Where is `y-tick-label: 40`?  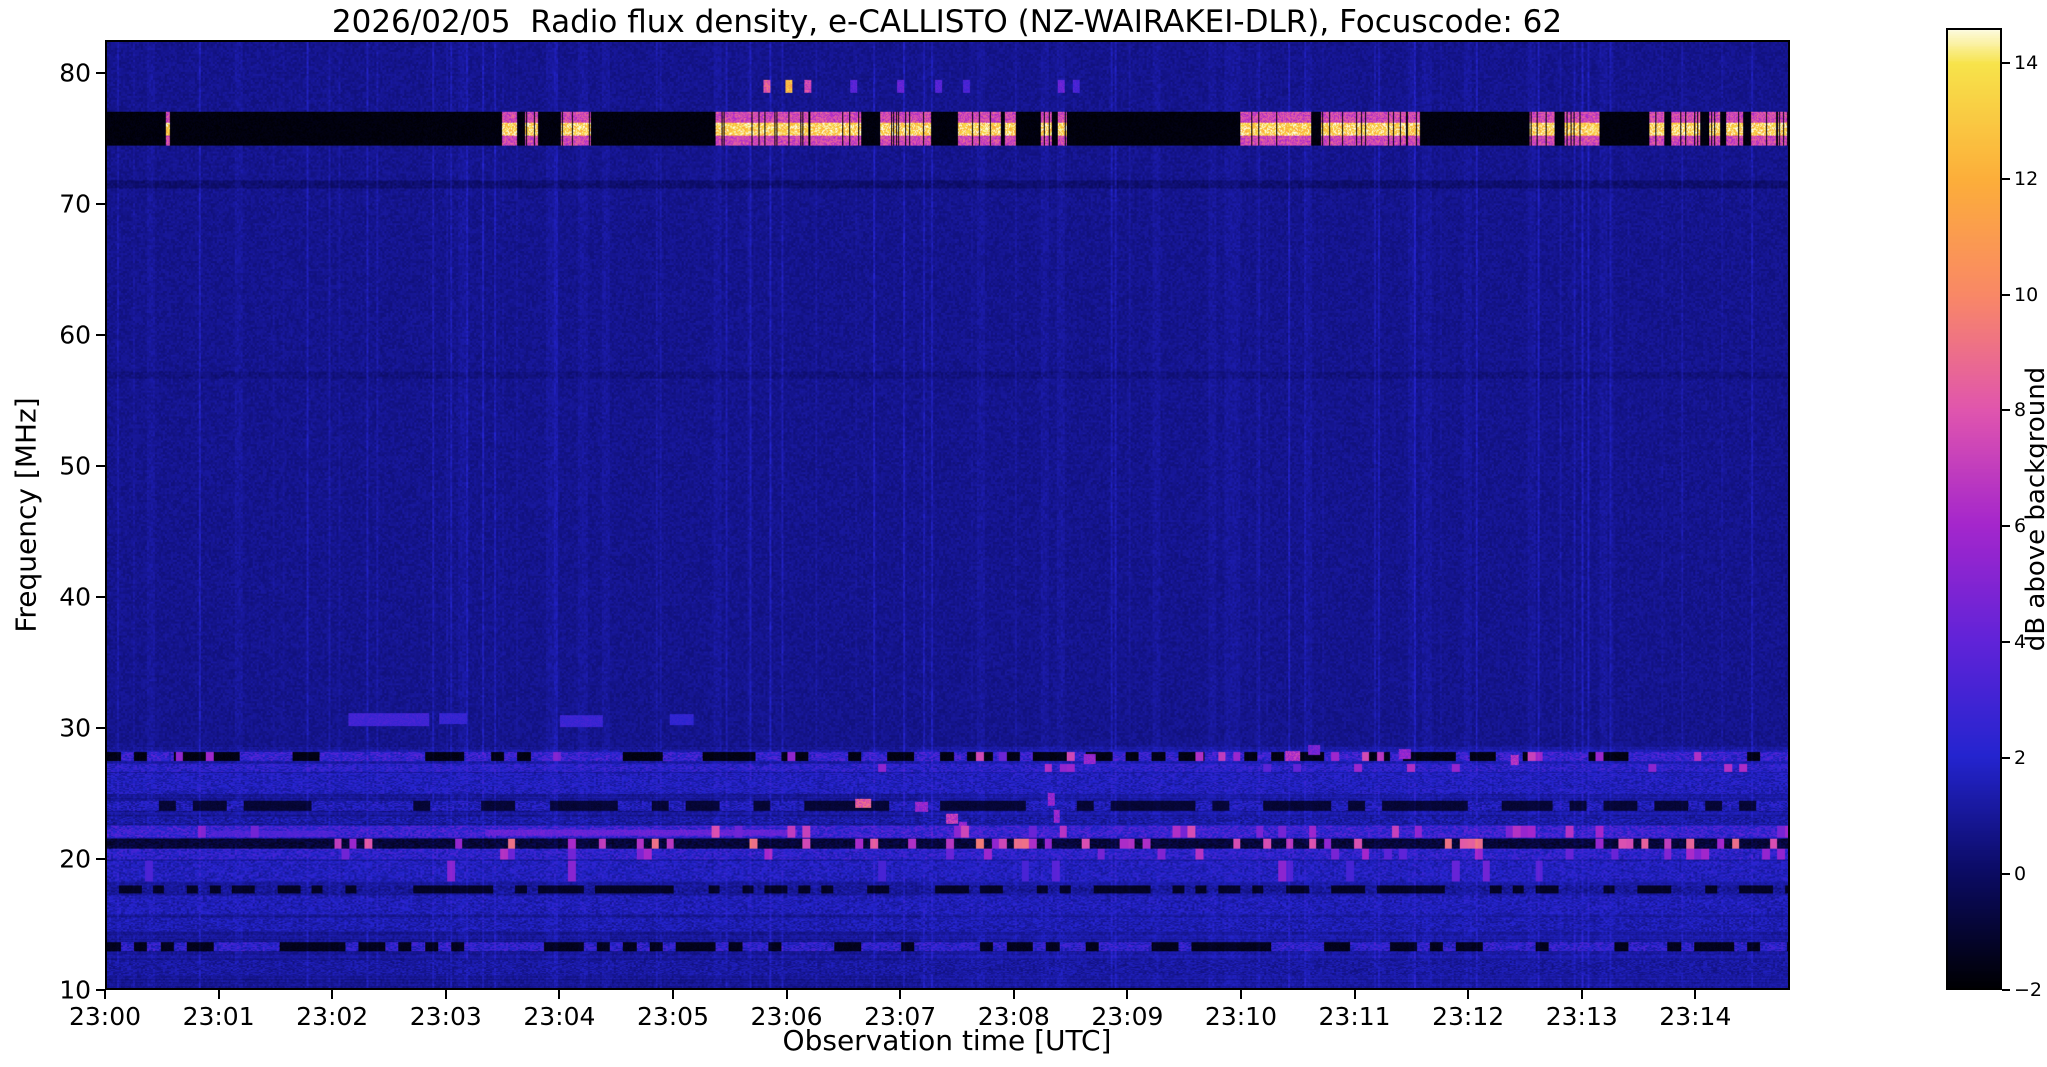
y-tick-label: 40 is located at coordinates (75, 597).